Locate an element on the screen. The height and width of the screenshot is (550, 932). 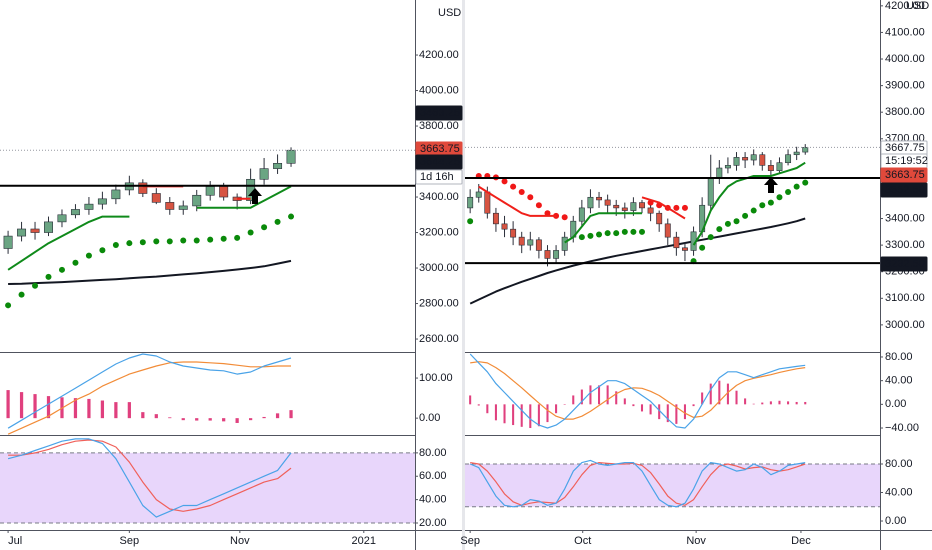
d-line is located at coordinates (638, 484).